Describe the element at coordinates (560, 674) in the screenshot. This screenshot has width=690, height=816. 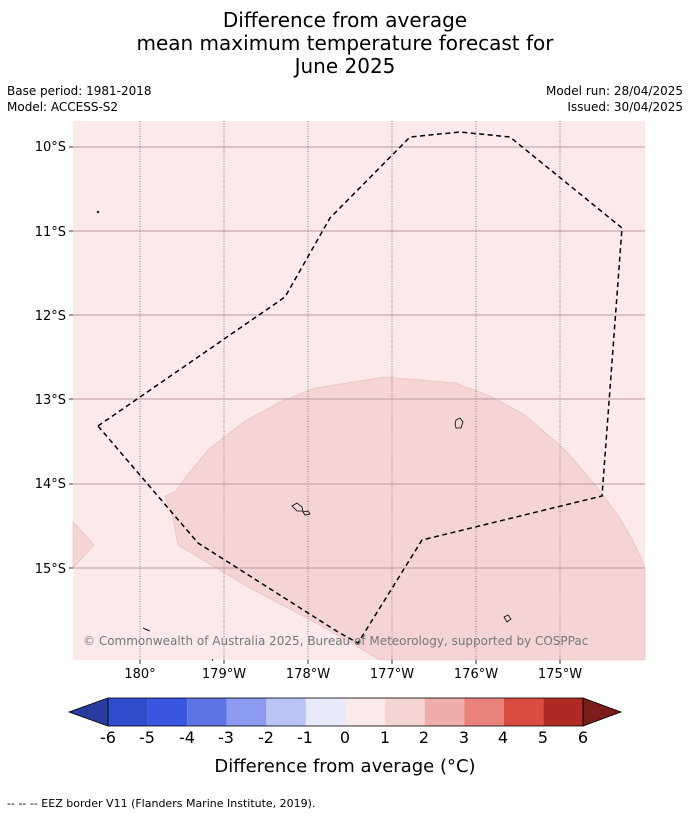
I see `lon-label-175w: 175°W` at that location.